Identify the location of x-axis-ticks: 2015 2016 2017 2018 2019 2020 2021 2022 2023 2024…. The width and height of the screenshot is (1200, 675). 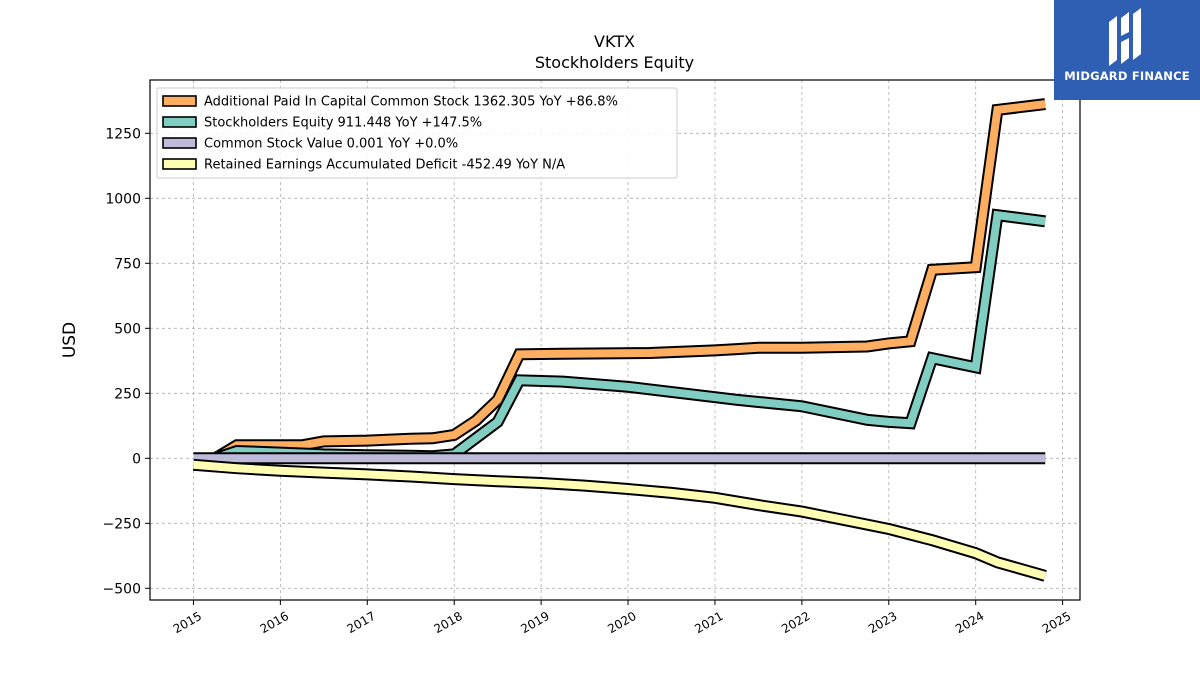
(622, 618).